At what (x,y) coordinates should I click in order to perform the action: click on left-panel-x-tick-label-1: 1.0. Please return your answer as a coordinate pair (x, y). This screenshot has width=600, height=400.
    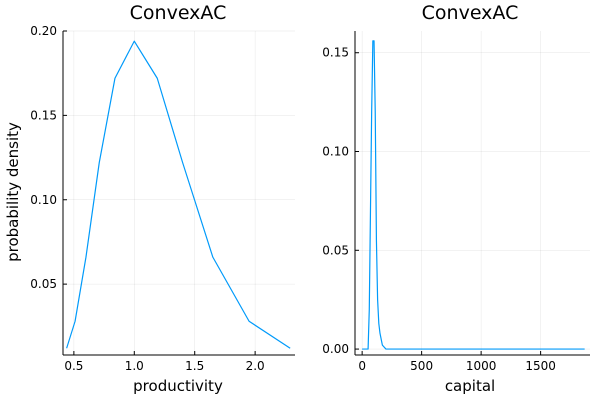
    Looking at the image, I should click on (134, 366).